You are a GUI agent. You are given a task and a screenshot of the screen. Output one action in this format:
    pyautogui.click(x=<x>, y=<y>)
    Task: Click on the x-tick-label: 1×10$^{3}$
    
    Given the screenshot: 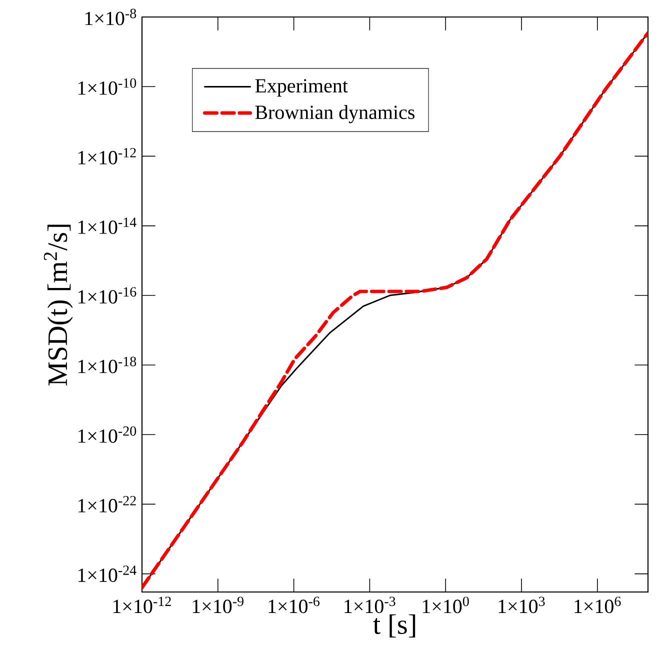 What is the action you would take?
    pyautogui.click(x=521, y=605)
    